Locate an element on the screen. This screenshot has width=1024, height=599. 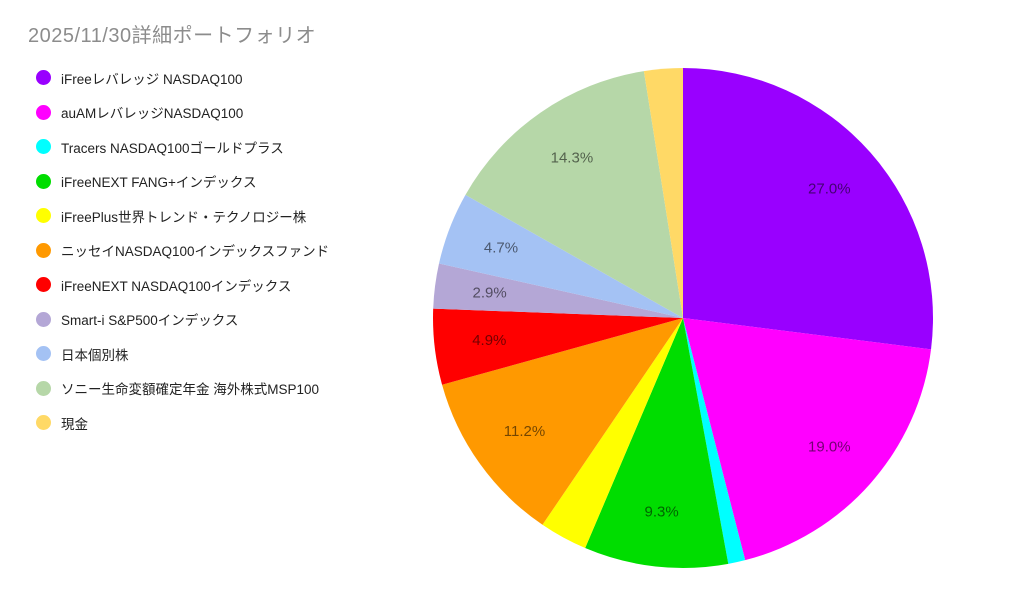
pie-slice-label: 11.2% is located at coordinates (524, 431).